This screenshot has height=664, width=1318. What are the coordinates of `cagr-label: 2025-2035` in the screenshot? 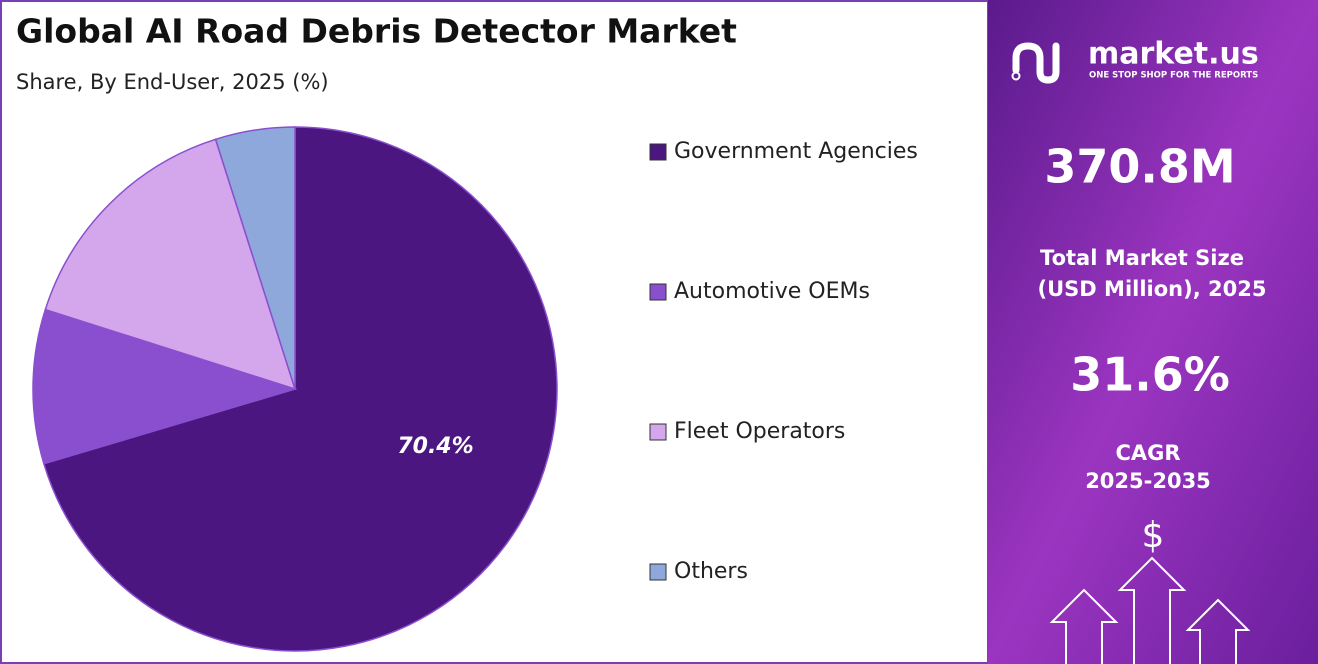 It's located at (1148, 481).